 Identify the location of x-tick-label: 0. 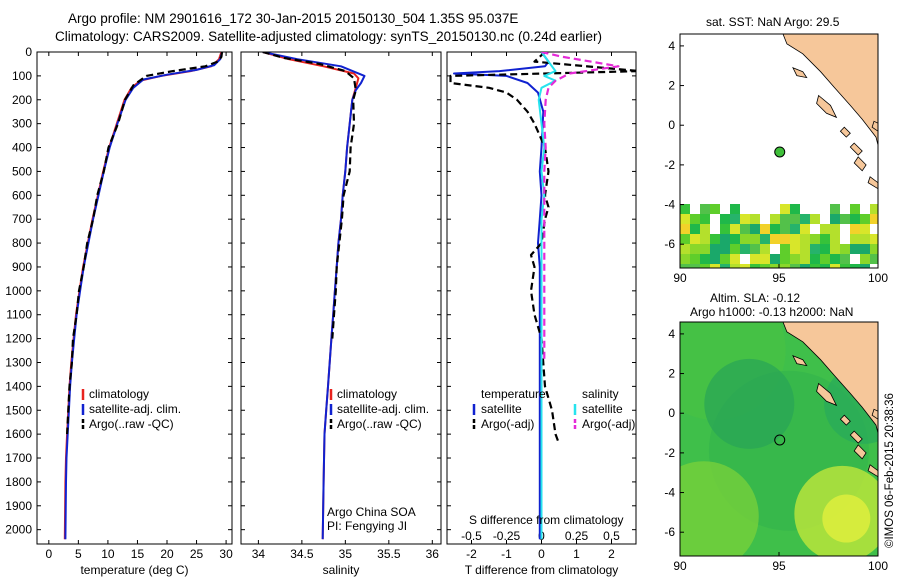
(48, 554).